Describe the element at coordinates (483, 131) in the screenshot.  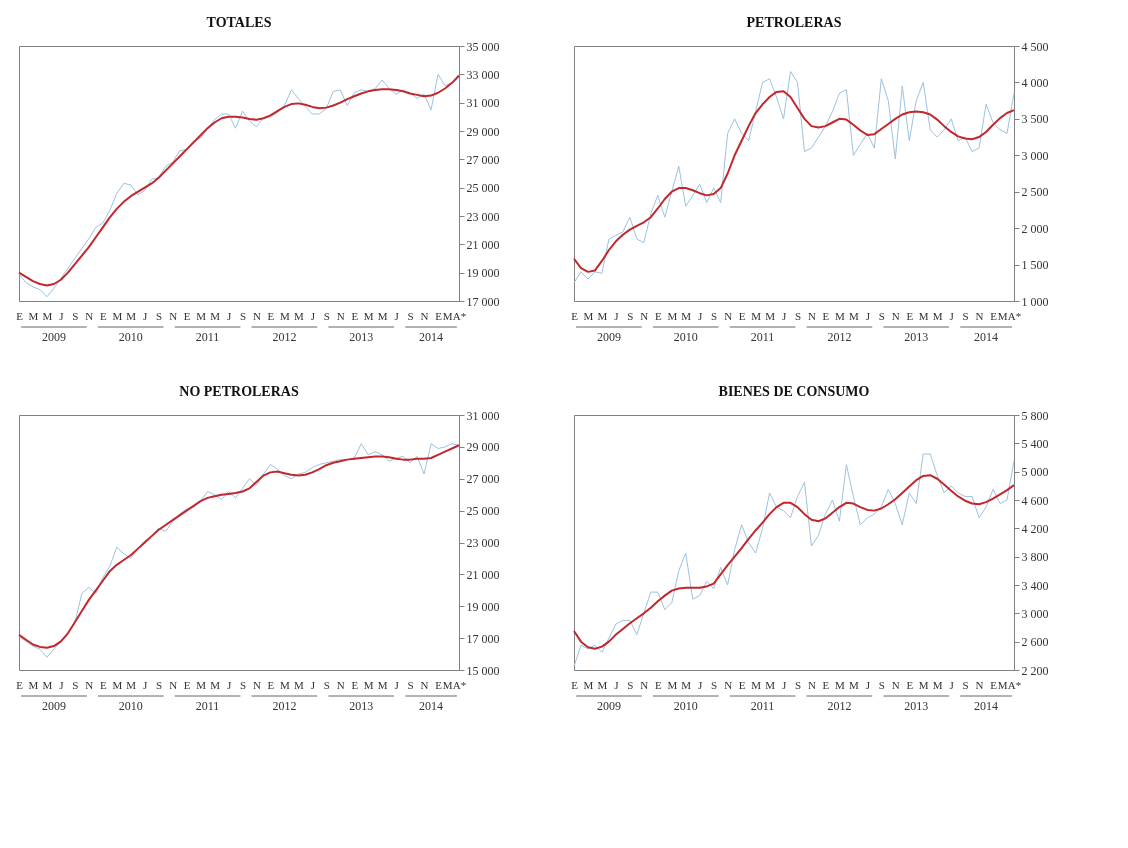
I see `y-tick-label: 29 000` at that location.